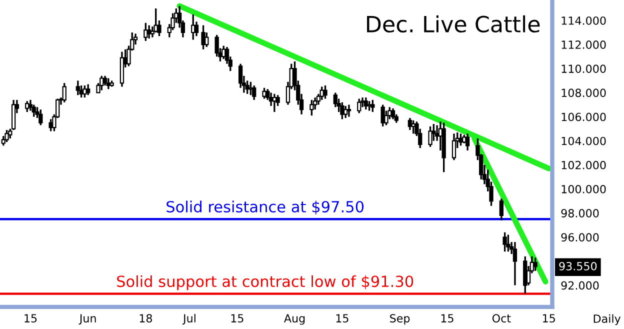 This screenshot has width=624, height=329. Describe the element at coordinates (294, 319) in the screenshot. I see `x-tick-label: Aug` at that location.